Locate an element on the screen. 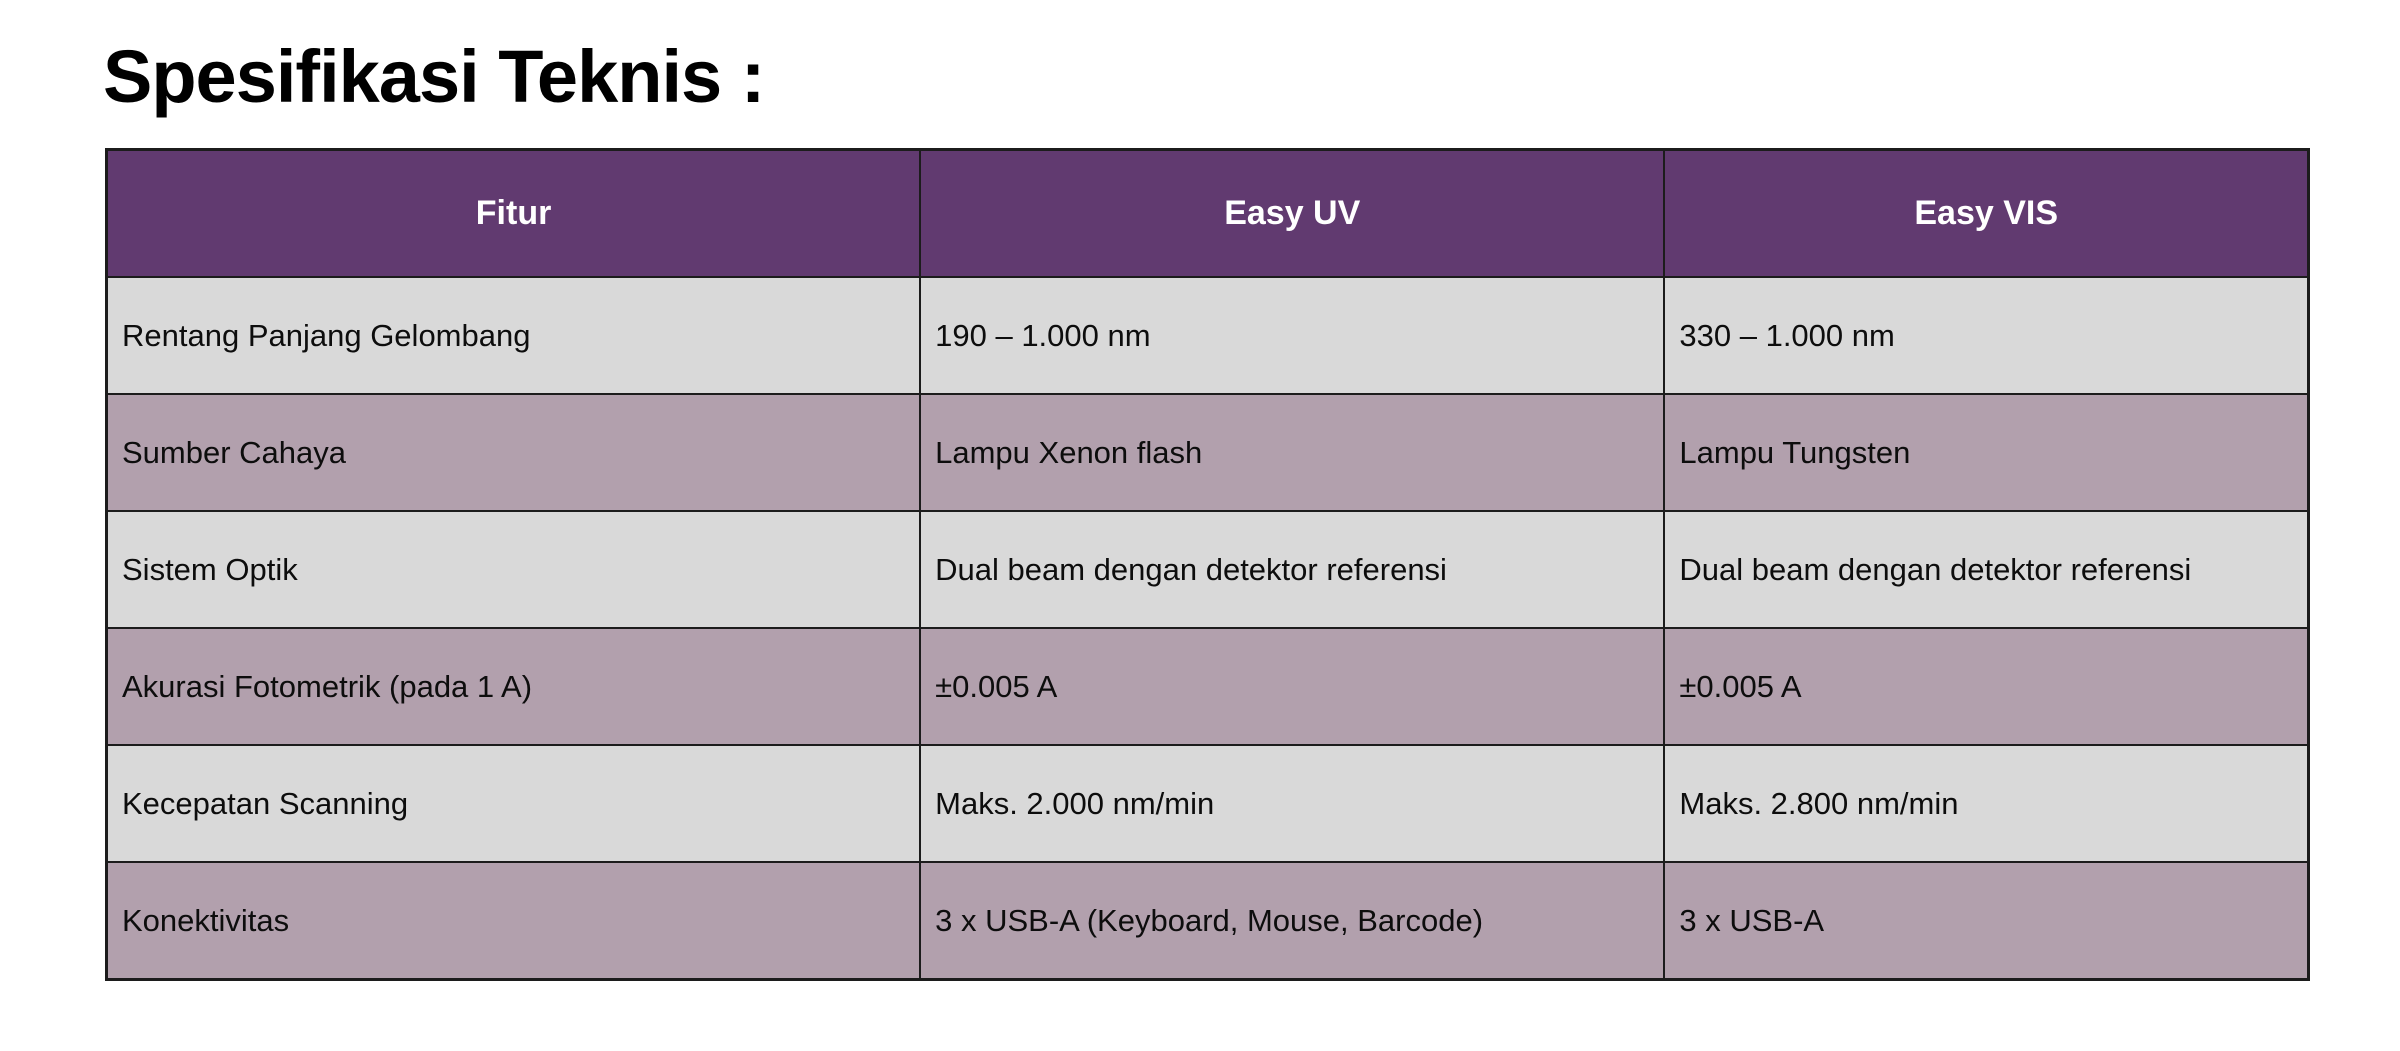 This screenshot has height=1051, width=2400. cell-feature: Sumber Cahaya is located at coordinates (513, 452).